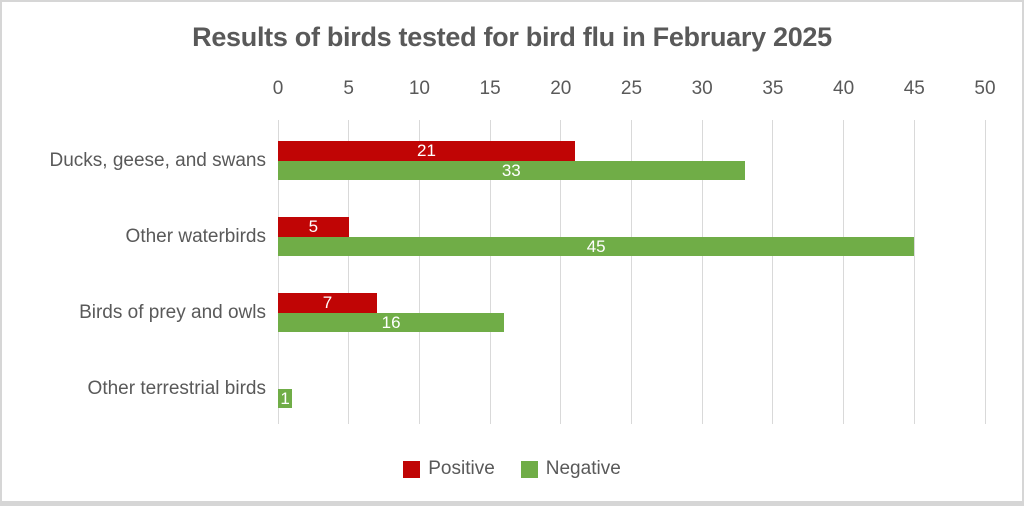 Image resolution: width=1024 pixels, height=506 pixels. I want to click on bar-positive: 7, so click(327, 303).